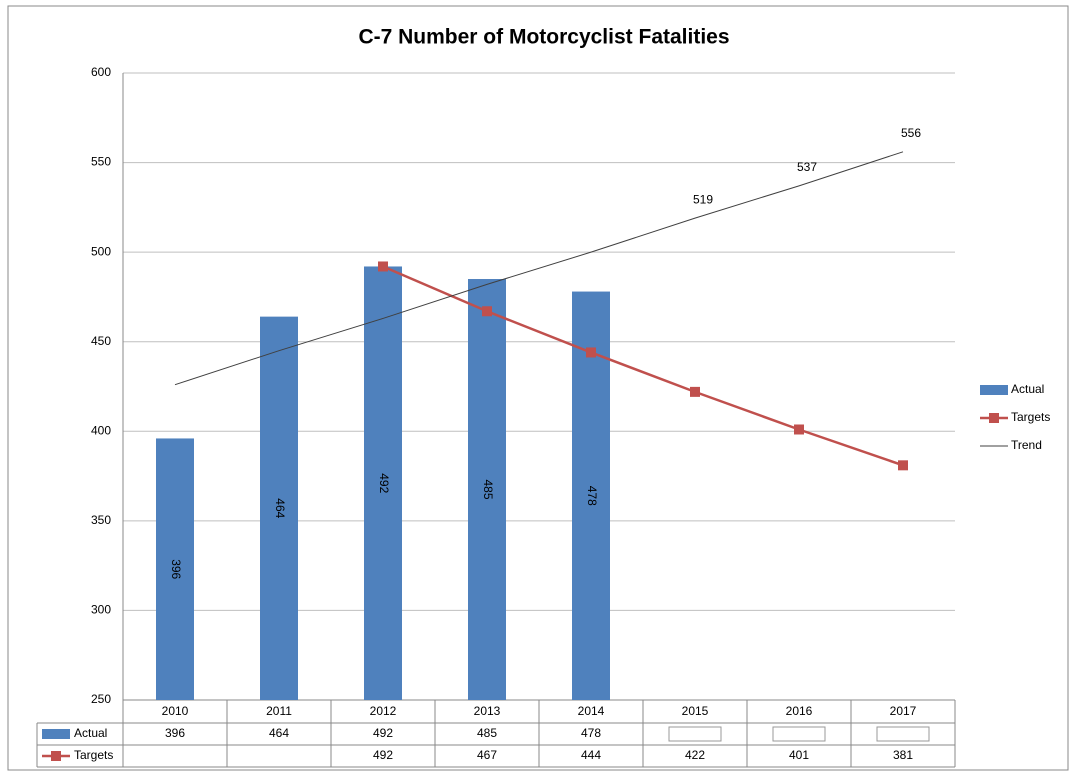 The height and width of the screenshot is (776, 1076). Describe the element at coordinates (279, 733) in the screenshot. I see `table-cell: 464` at that location.